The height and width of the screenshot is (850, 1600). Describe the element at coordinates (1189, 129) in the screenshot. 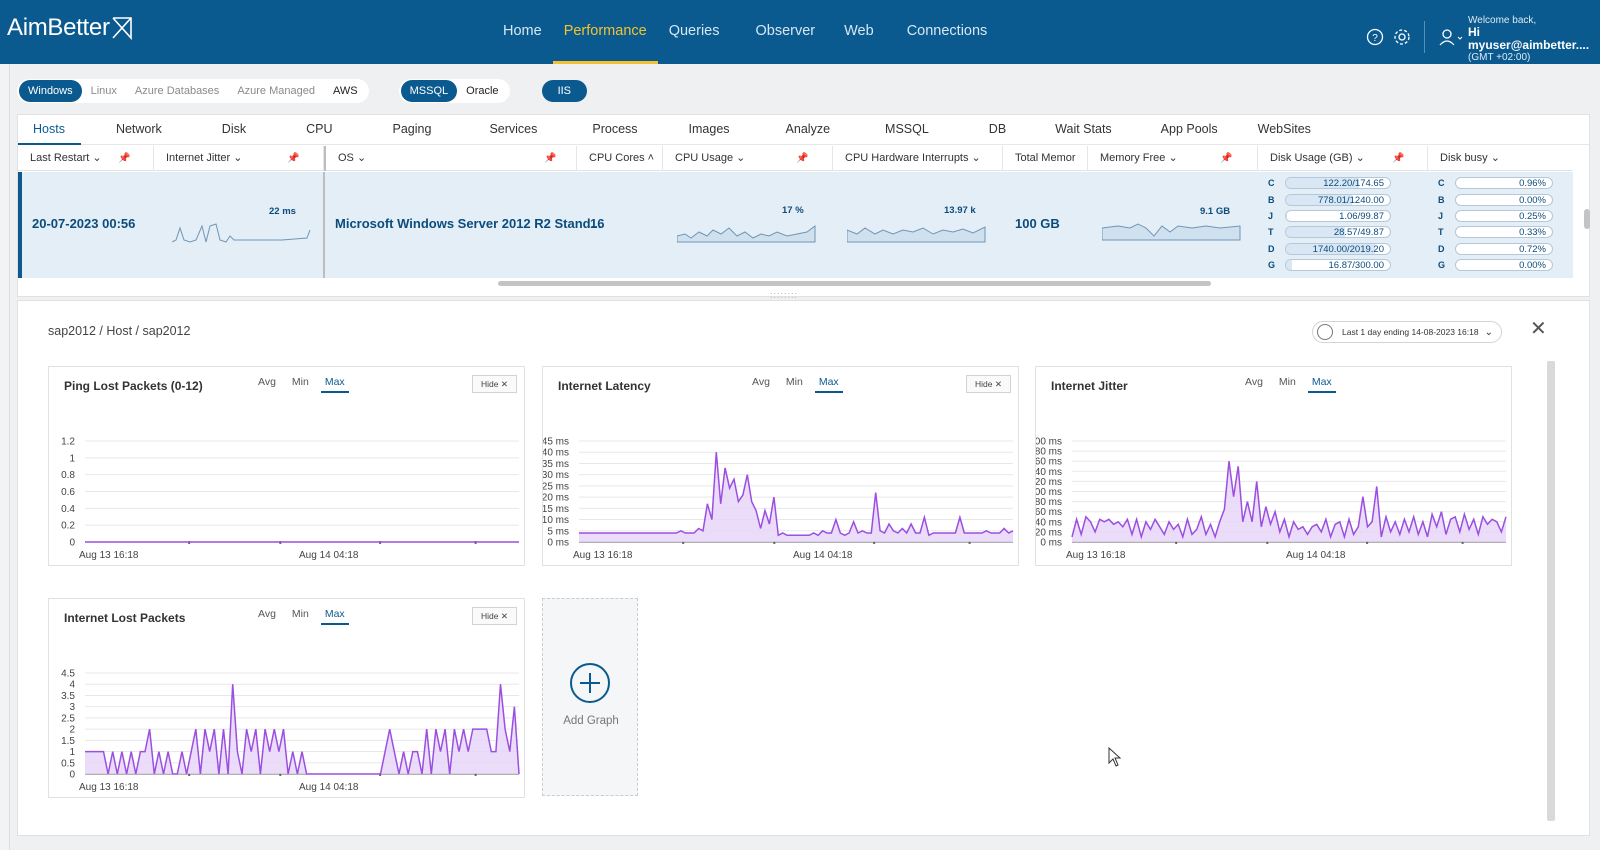

I see `tab-app-pools: App Pools` at that location.